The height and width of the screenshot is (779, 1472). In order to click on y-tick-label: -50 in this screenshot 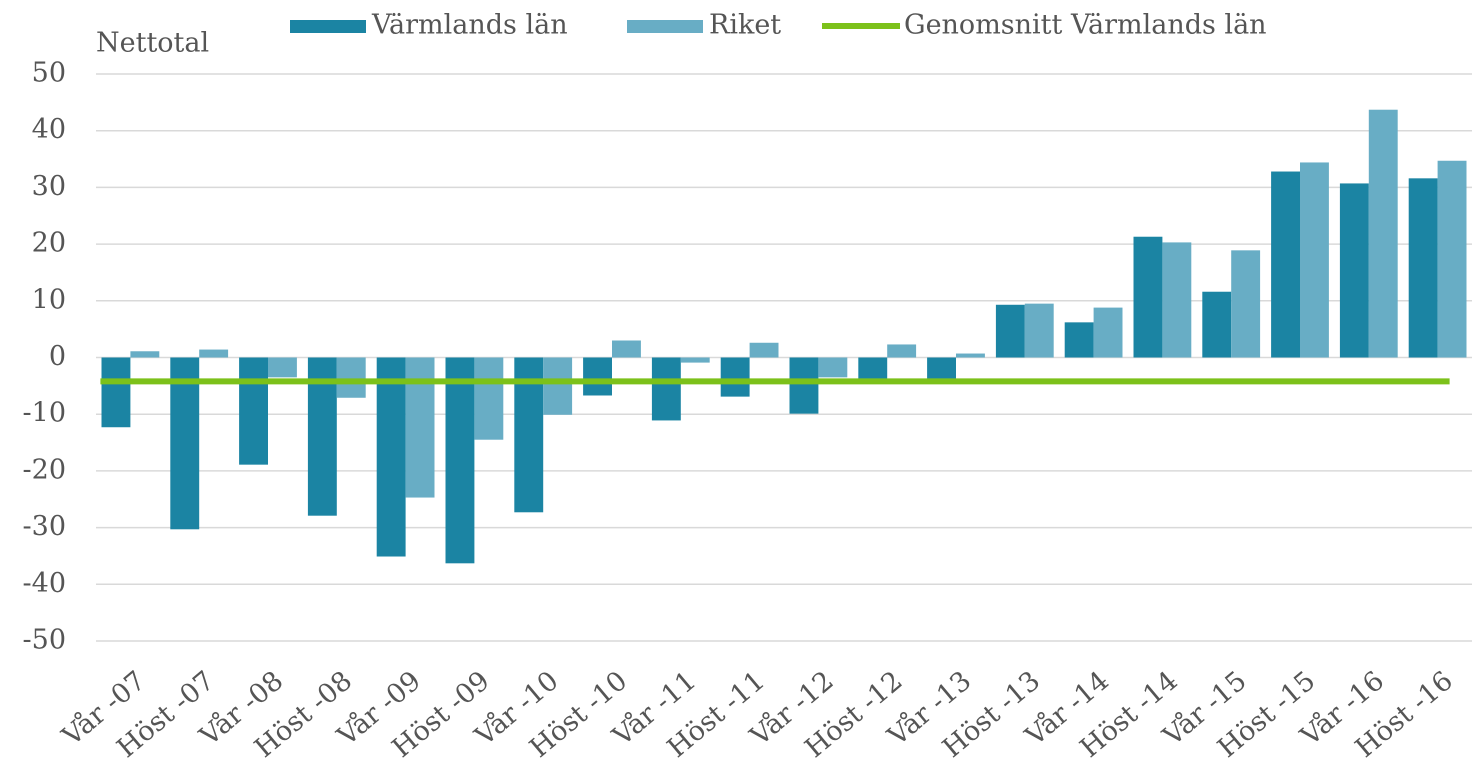, I will do `click(44, 640)`.